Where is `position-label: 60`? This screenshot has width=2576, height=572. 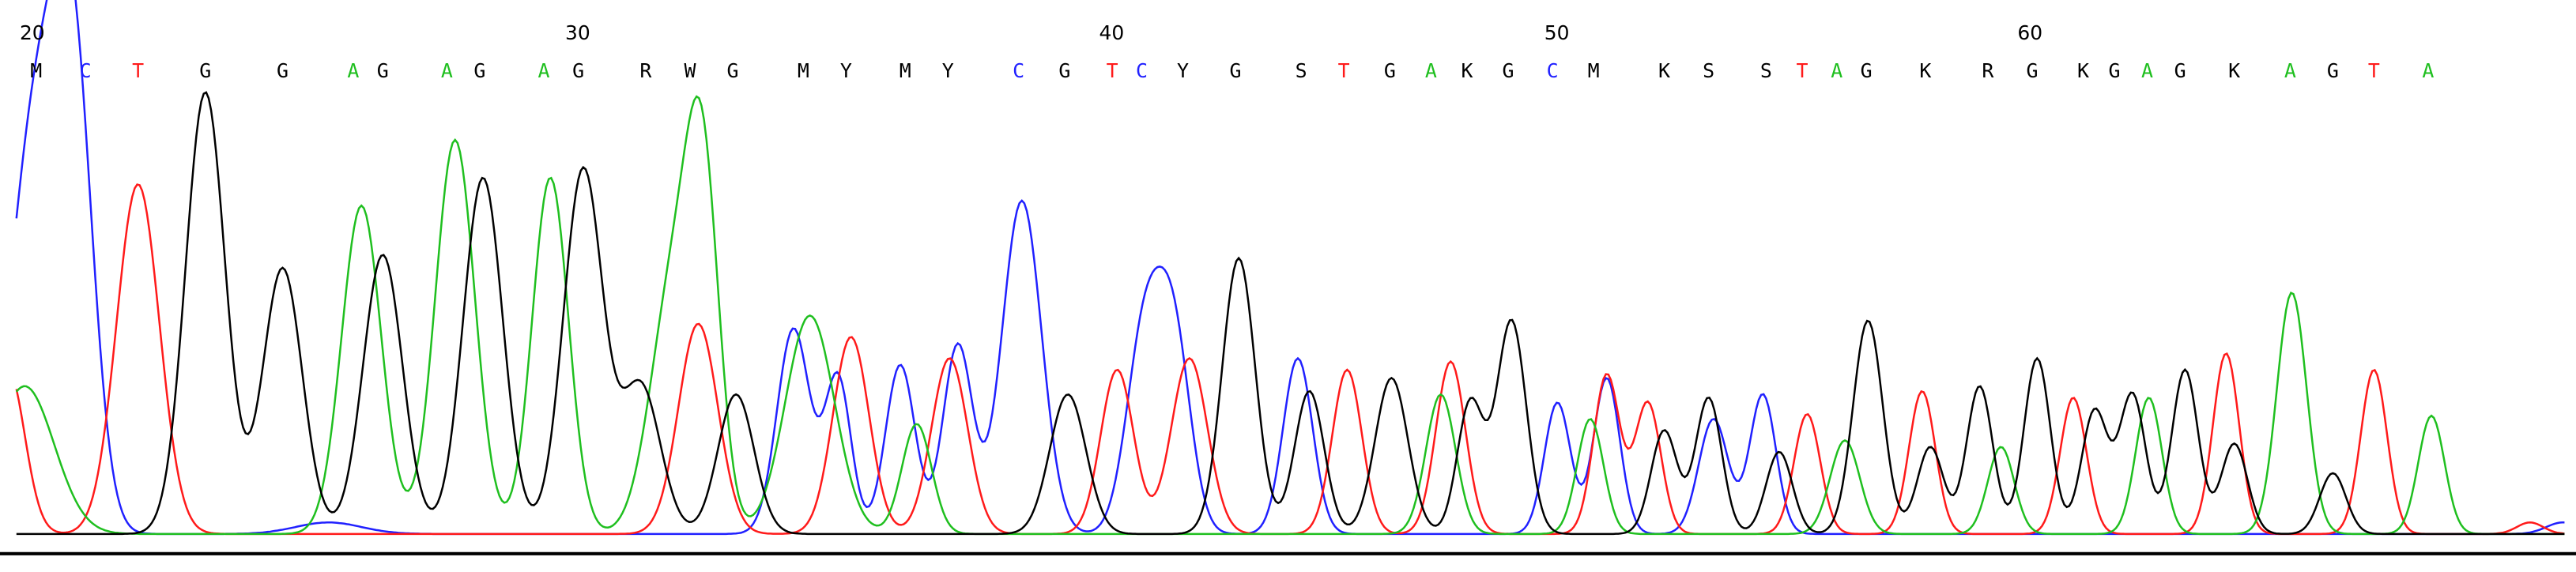
position-label: 60 is located at coordinates (2029, 32).